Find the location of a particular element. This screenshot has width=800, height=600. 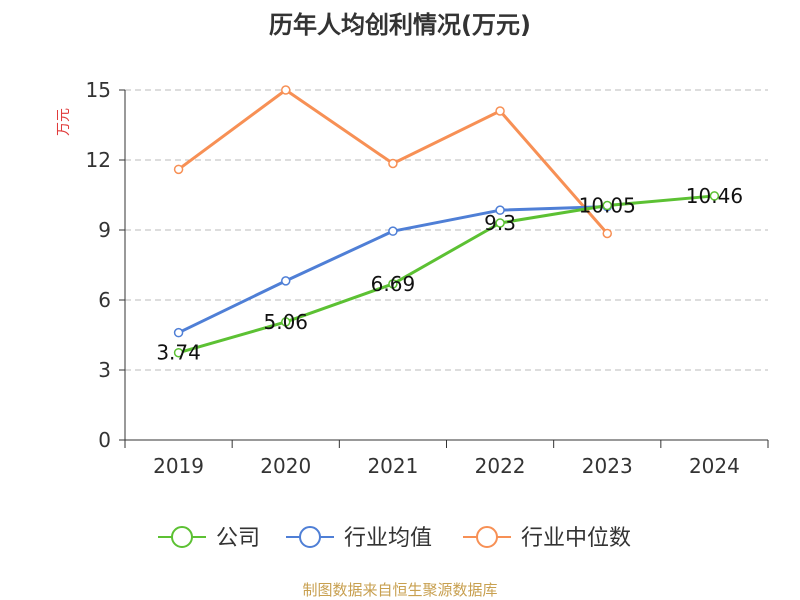

legend-item-行业均值: 行业均值 is located at coordinates (359, 538).